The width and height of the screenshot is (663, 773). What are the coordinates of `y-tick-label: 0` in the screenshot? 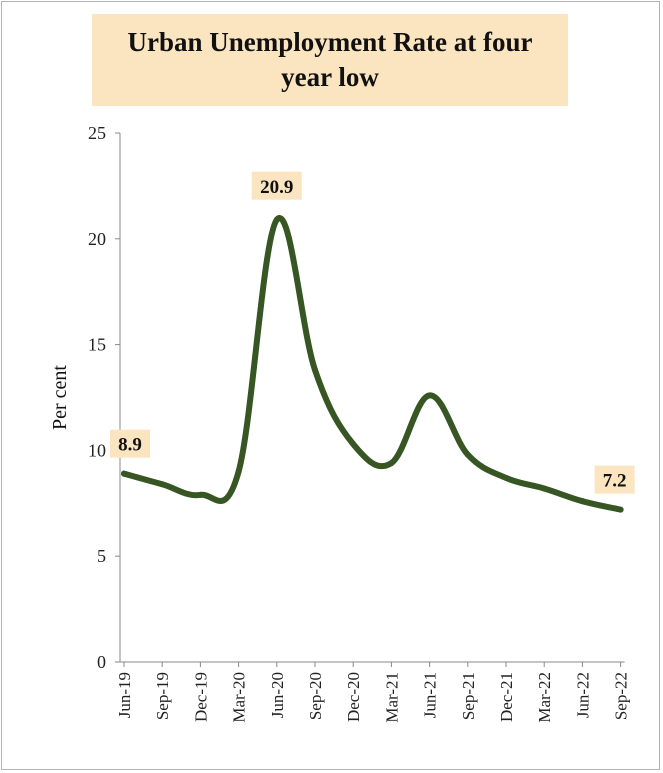 It's located at (101, 662).